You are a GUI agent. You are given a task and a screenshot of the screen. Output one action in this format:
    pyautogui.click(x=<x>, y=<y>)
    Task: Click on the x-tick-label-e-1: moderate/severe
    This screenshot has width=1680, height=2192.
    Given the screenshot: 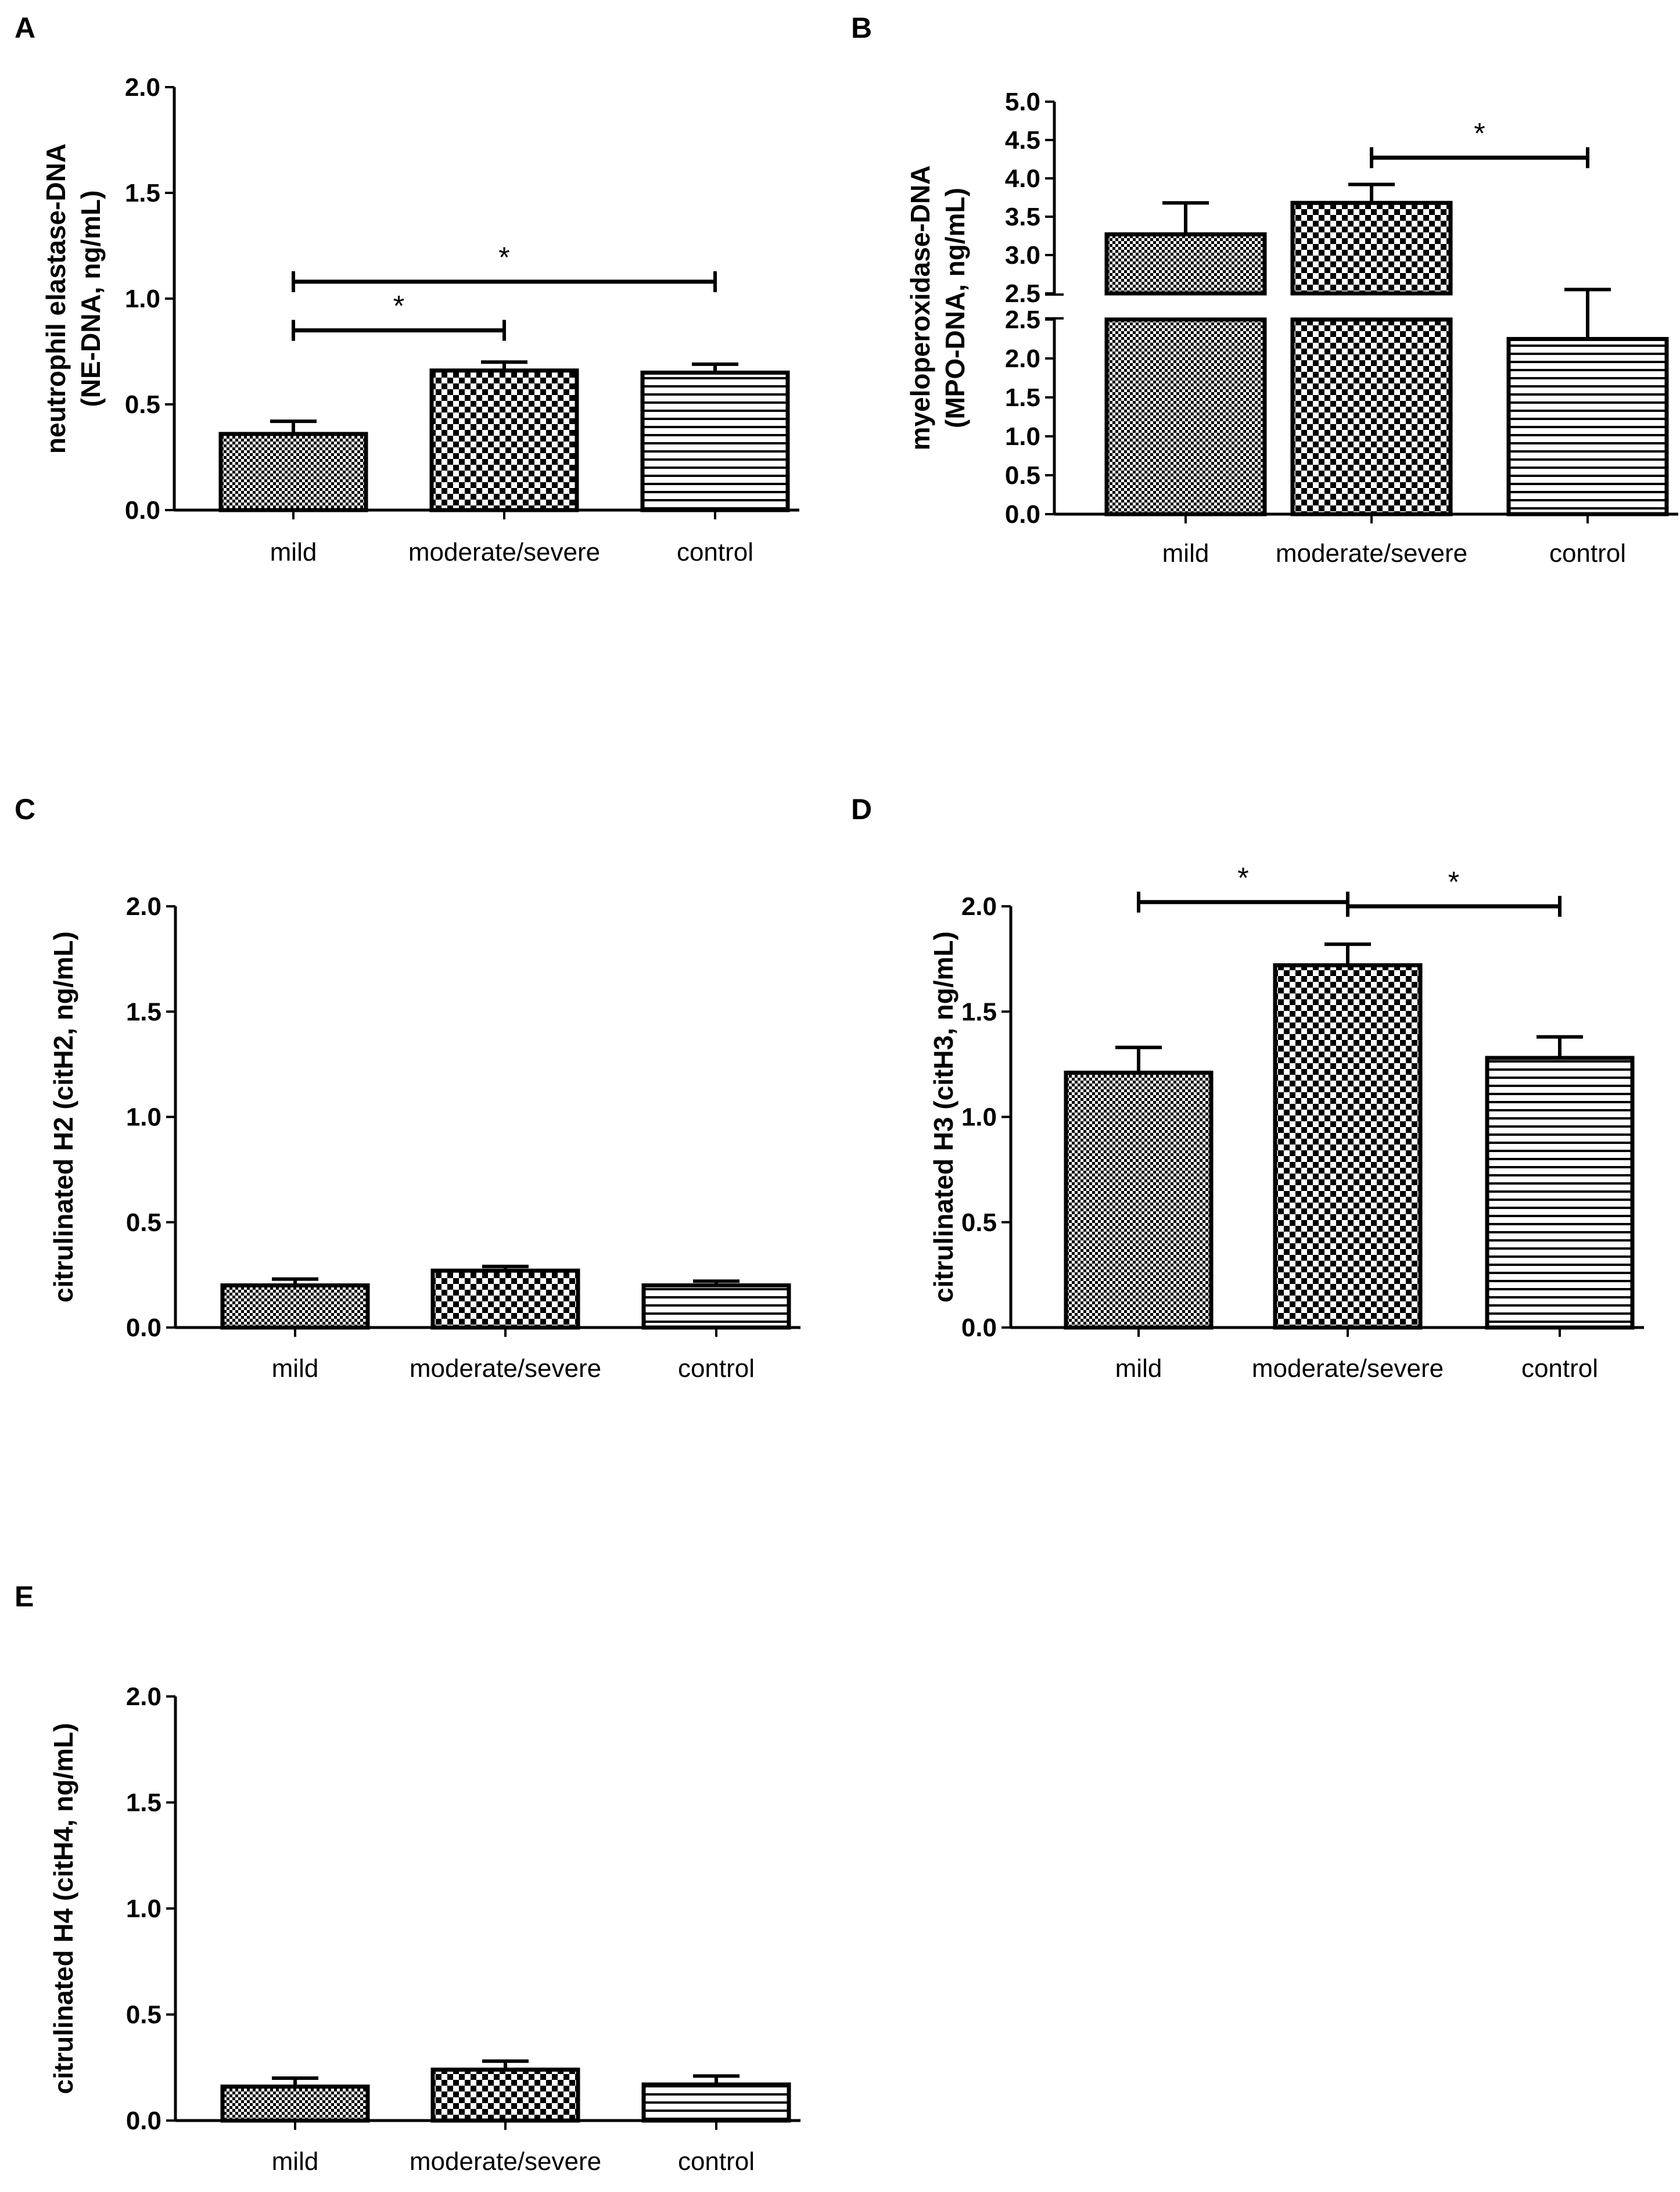 What is the action you would take?
    pyautogui.click(x=506, y=2161)
    